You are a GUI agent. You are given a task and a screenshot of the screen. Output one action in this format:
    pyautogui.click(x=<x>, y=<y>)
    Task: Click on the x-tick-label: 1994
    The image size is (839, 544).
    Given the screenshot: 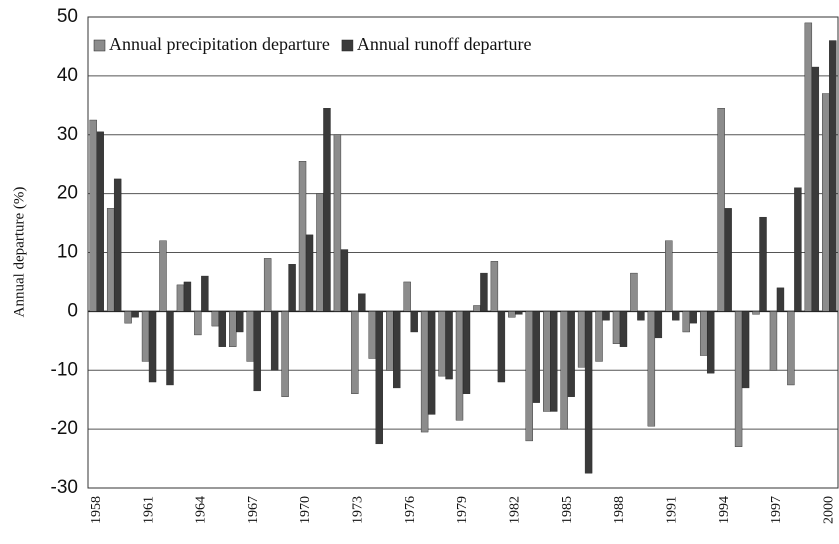 What is the action you would take?
    pyautogui.click(x=724, y=510)
    